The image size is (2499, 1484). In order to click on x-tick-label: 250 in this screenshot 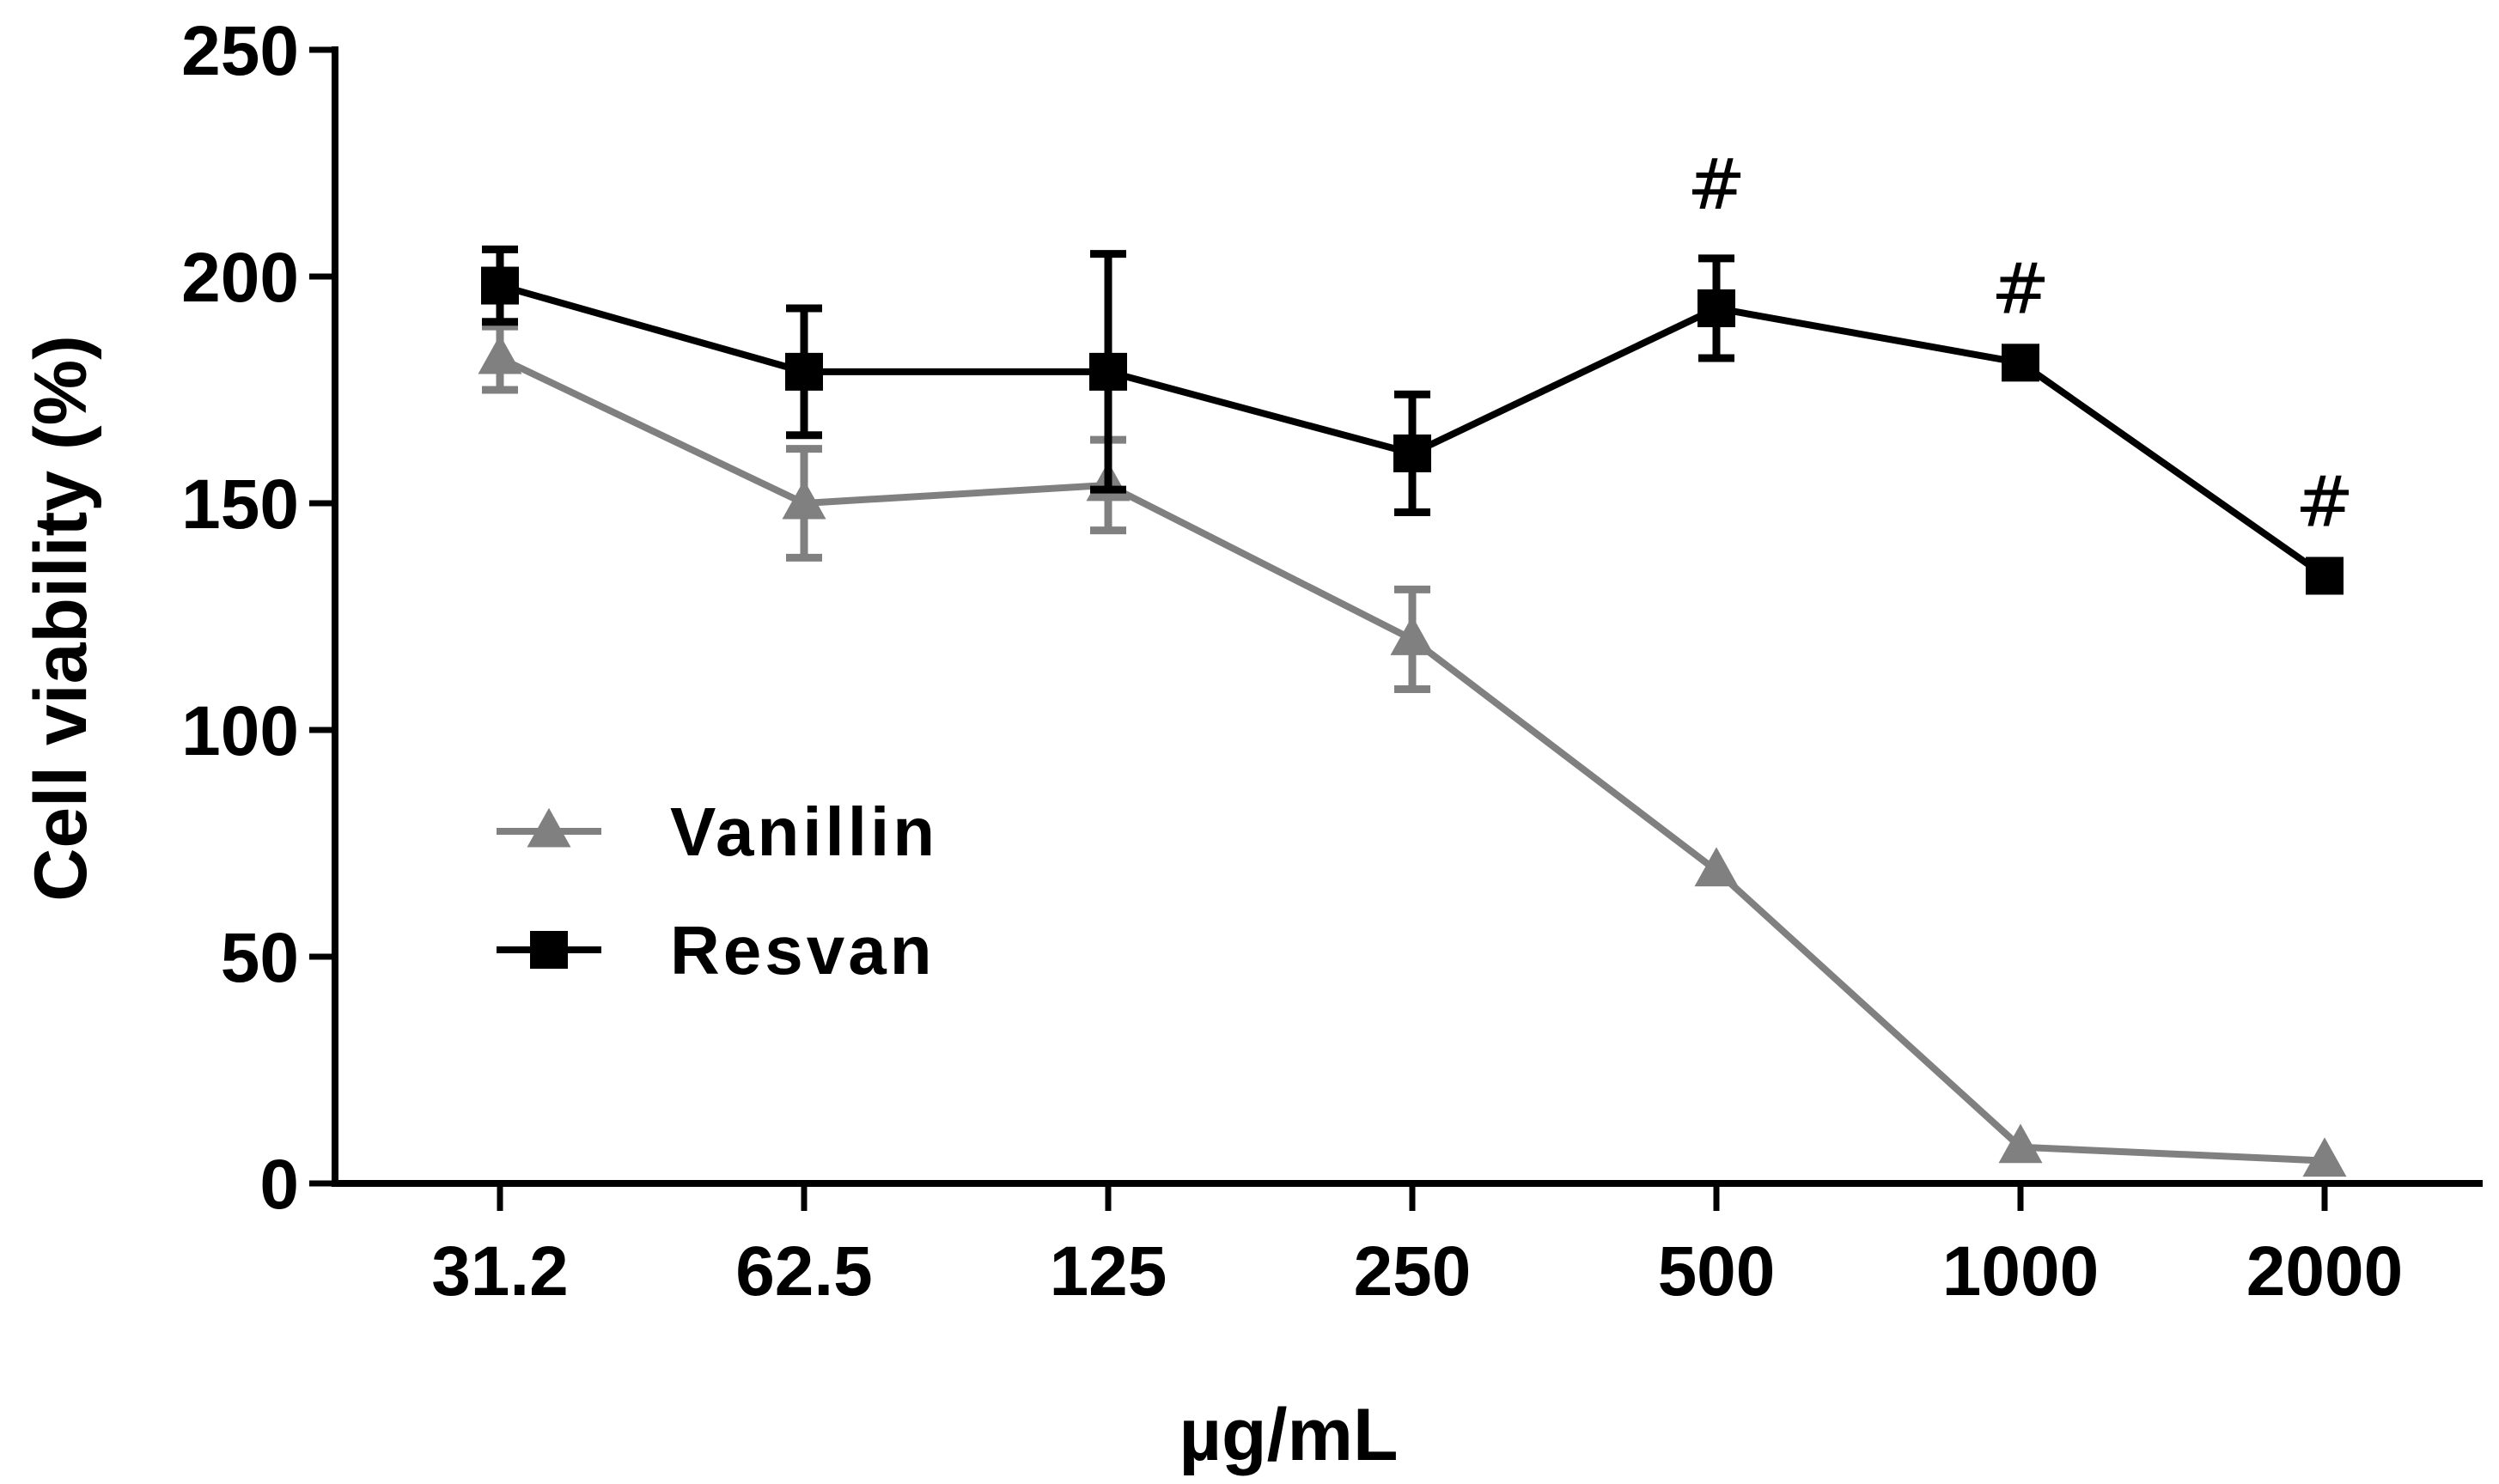, I will do `click(1413, 1271)`.